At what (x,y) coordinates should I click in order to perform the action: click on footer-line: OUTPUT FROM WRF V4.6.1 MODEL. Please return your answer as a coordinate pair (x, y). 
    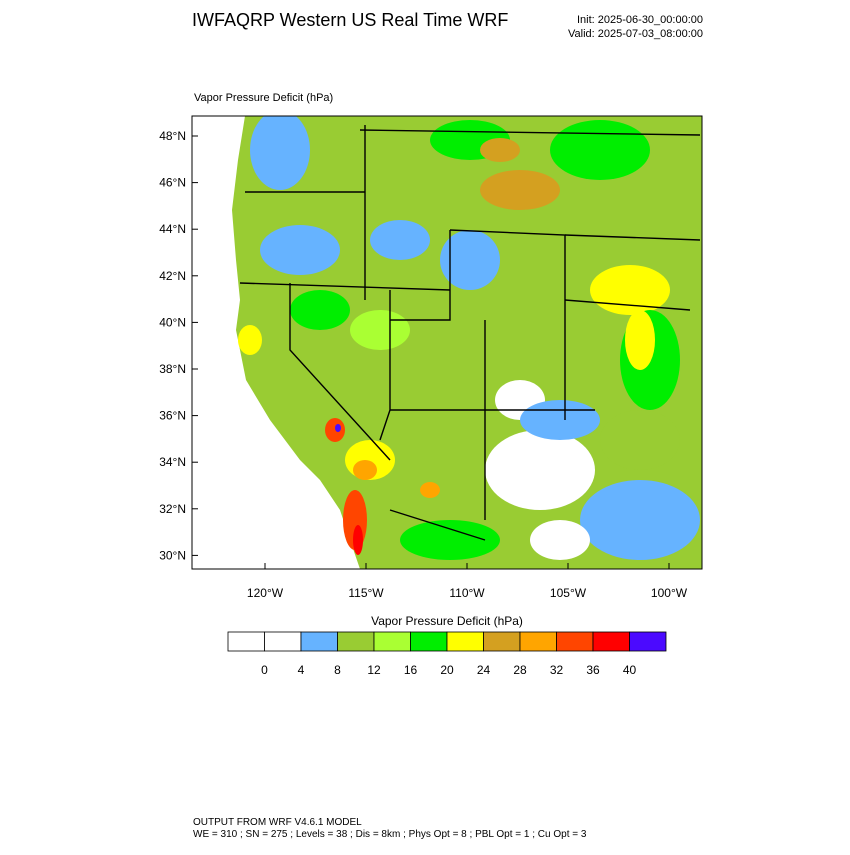
    Looking at the image, I should click on (277, 822).